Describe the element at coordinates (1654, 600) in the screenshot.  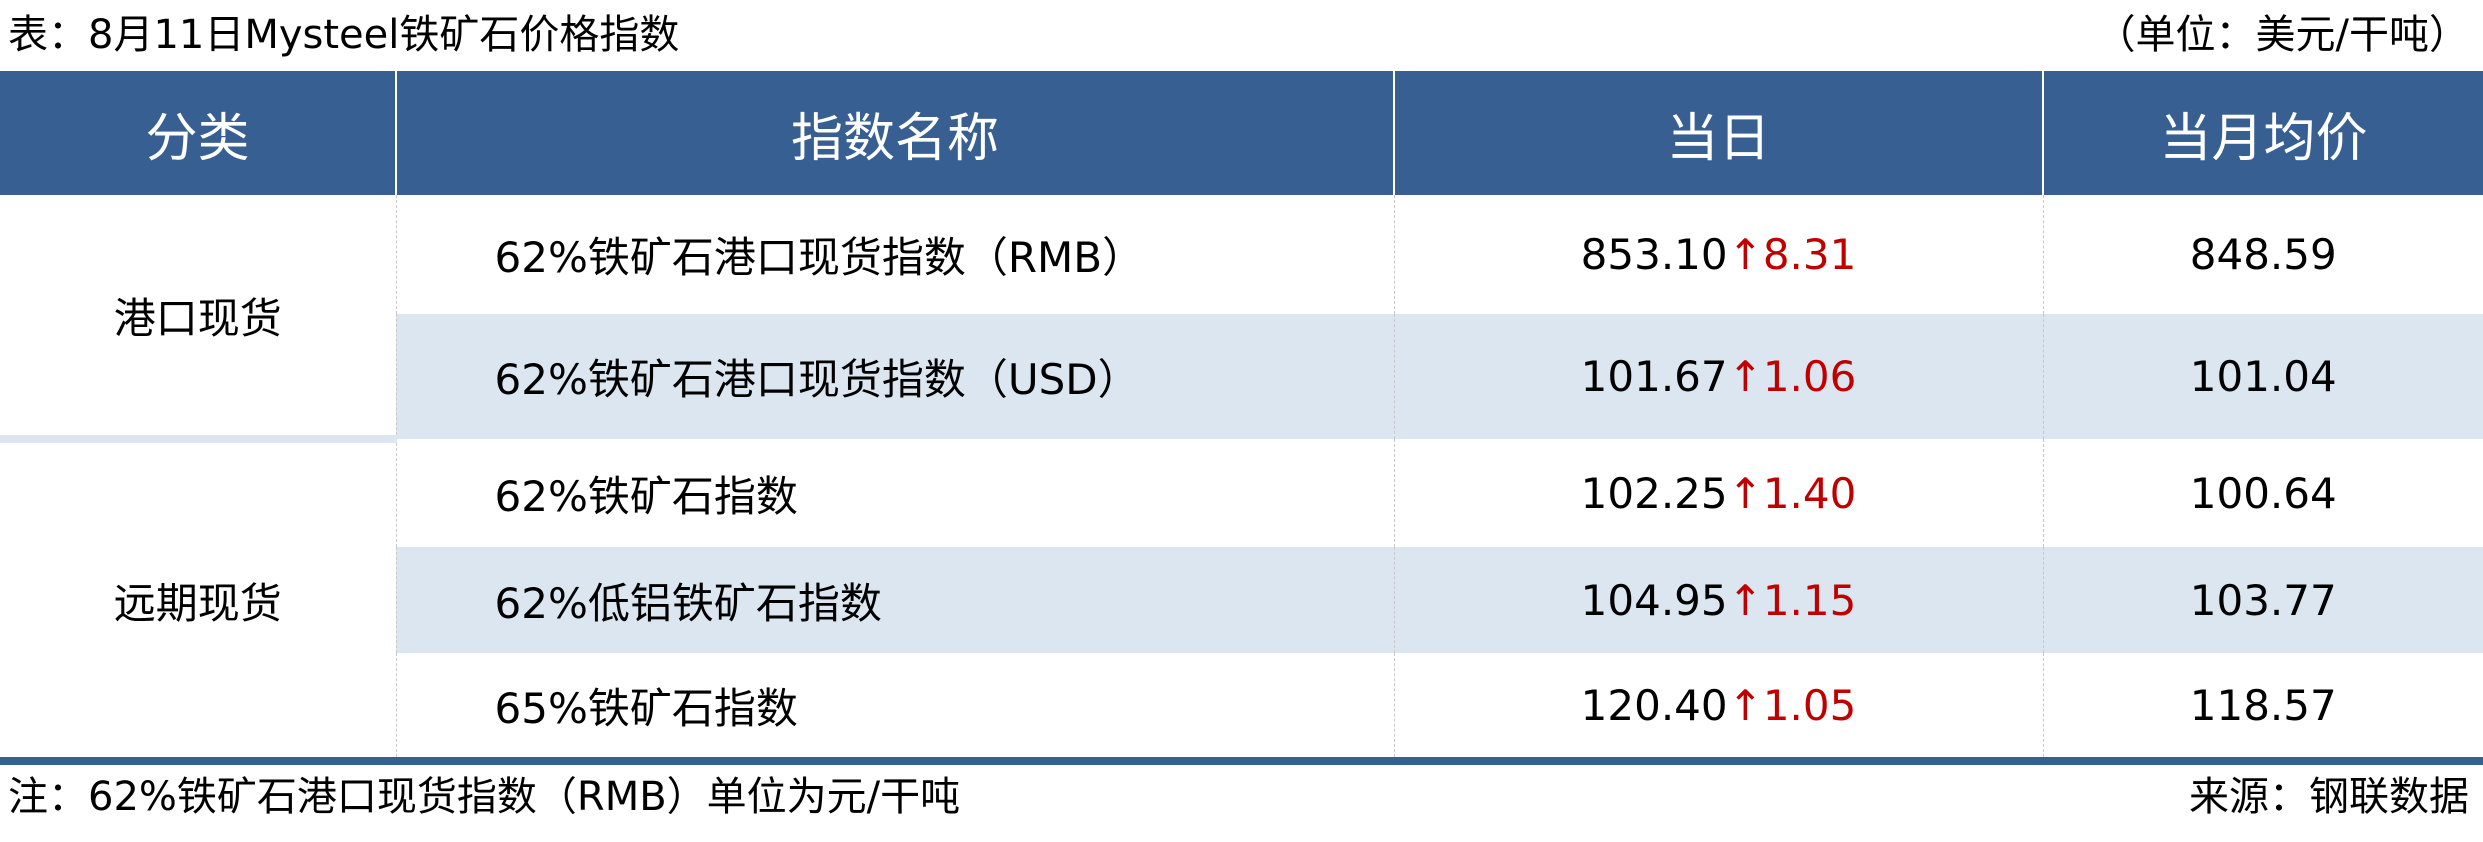
I see `today-value: 104.95` at that location.